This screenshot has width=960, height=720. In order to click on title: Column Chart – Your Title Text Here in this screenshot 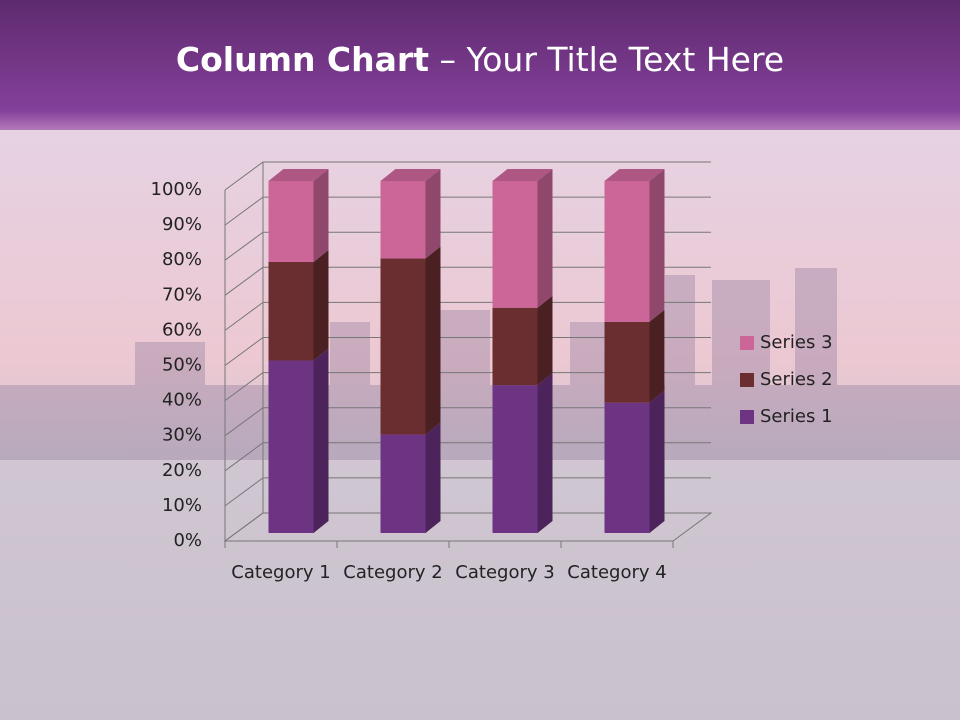, I will do `click(480, 59)`.